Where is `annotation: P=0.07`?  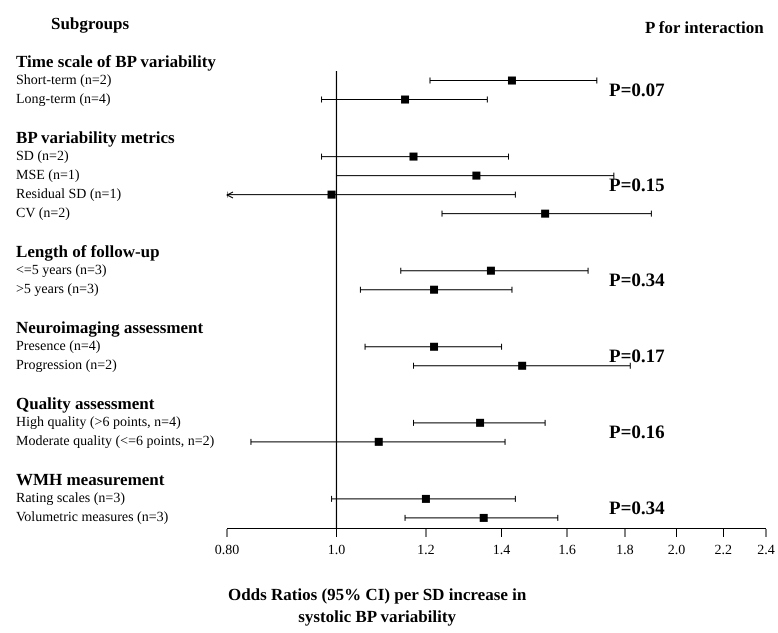 annotation: P=0.07 is located at coordinates (637, 90).